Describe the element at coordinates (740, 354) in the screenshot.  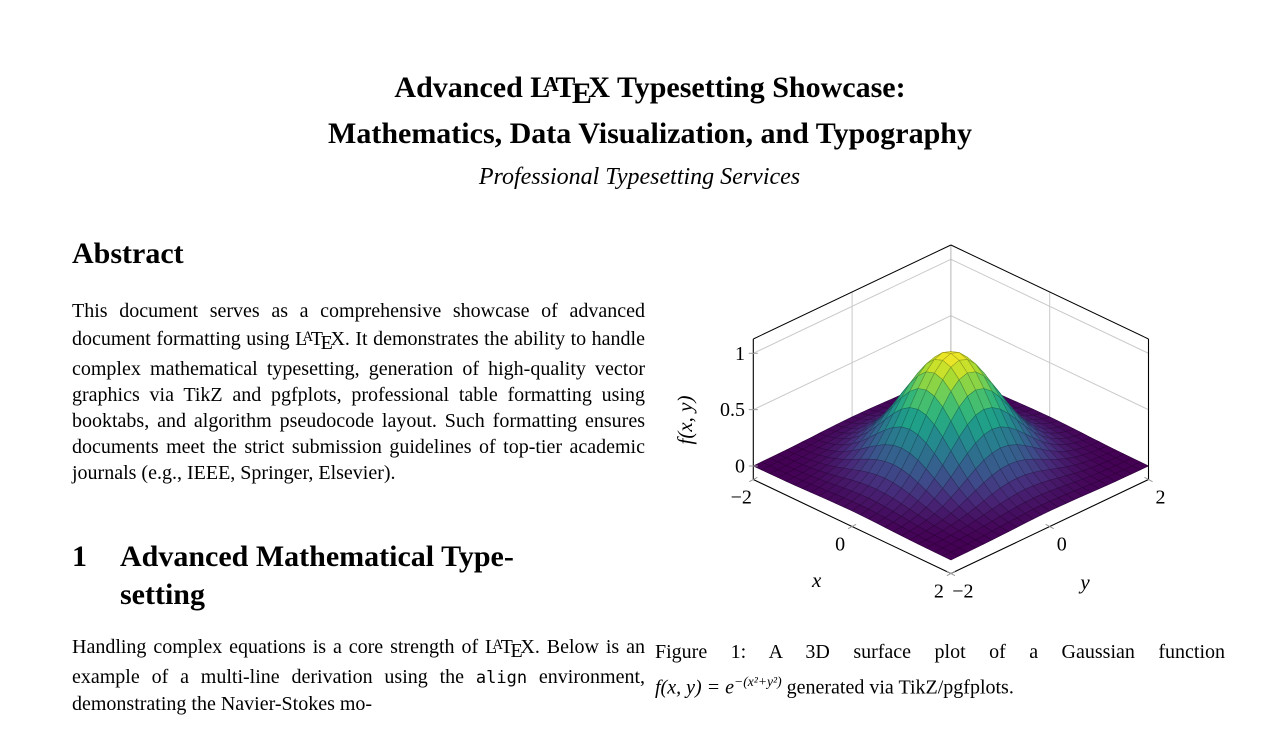
I see `svg-text: 1` at that location.